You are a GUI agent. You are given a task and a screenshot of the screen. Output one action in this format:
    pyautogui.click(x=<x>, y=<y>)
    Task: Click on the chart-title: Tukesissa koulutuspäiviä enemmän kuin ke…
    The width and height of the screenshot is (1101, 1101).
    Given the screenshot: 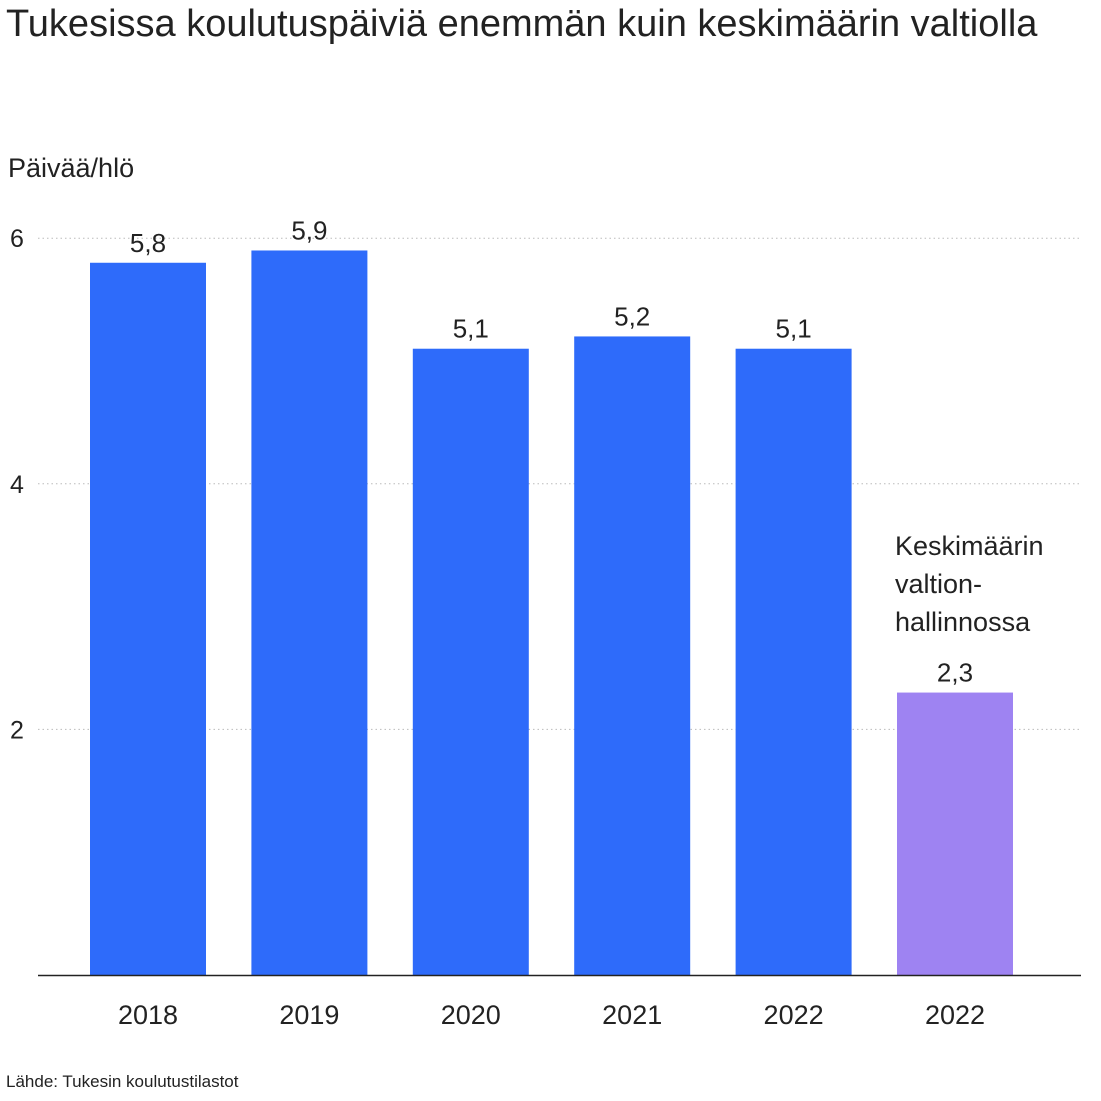 What is the action you would take?
    pyautogui.click(x=522, y=24)
    